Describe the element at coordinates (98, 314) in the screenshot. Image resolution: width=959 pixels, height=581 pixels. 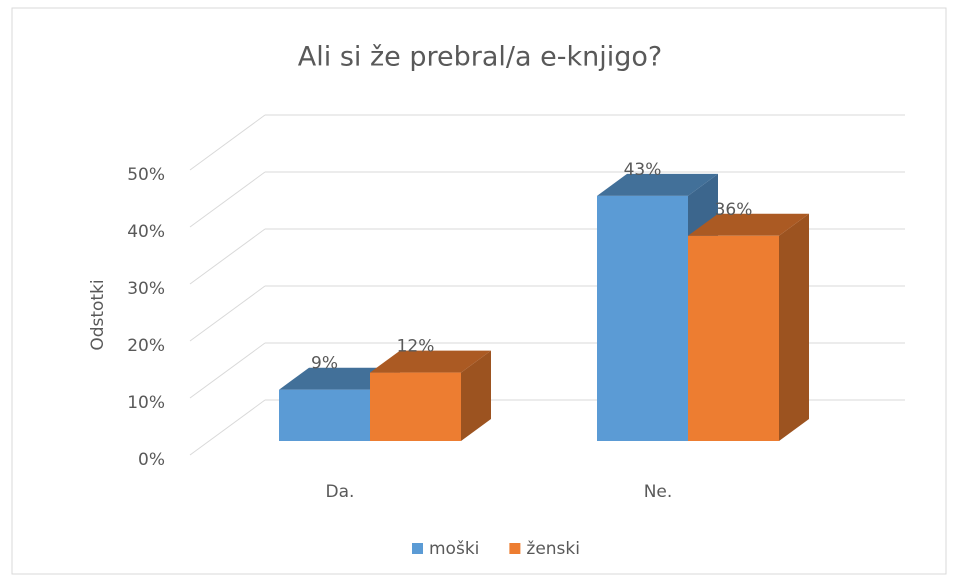
I see `y-axis-label: Odstotki` at that location.